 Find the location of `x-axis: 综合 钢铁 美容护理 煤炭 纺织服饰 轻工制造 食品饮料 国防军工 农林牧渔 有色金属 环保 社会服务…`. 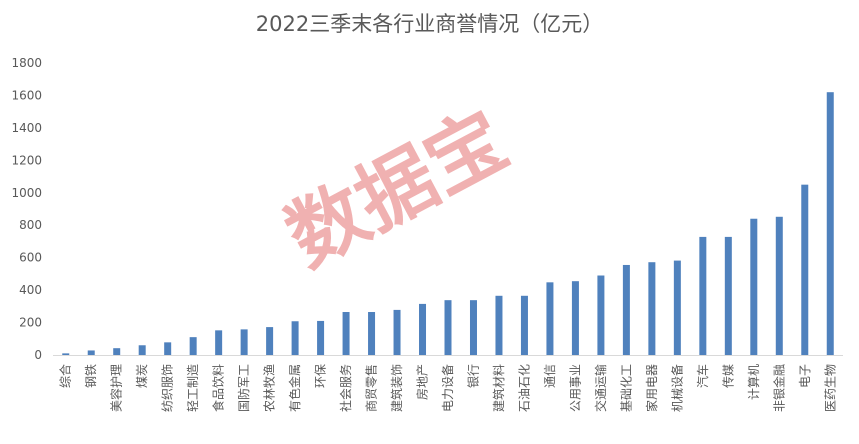

x-axis: 综合 钢铁 美容护理 煤炭 纺织服饰 轻工制造 食品饮料 国防军工 农林牧渔 有色金属 环保 社会服务… is located at coordinates (448, 388).